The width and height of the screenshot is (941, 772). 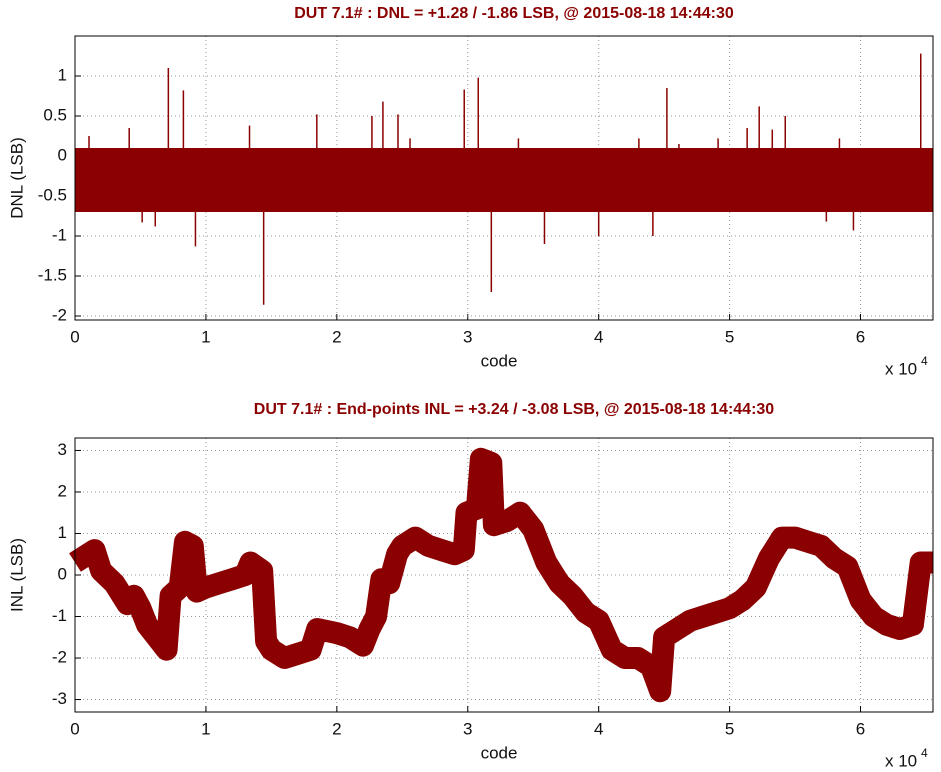 What do you see at coordinates (59, 698) in the screenshot?
I see `y-tick-label: -3` at bounding box center [59, 698].